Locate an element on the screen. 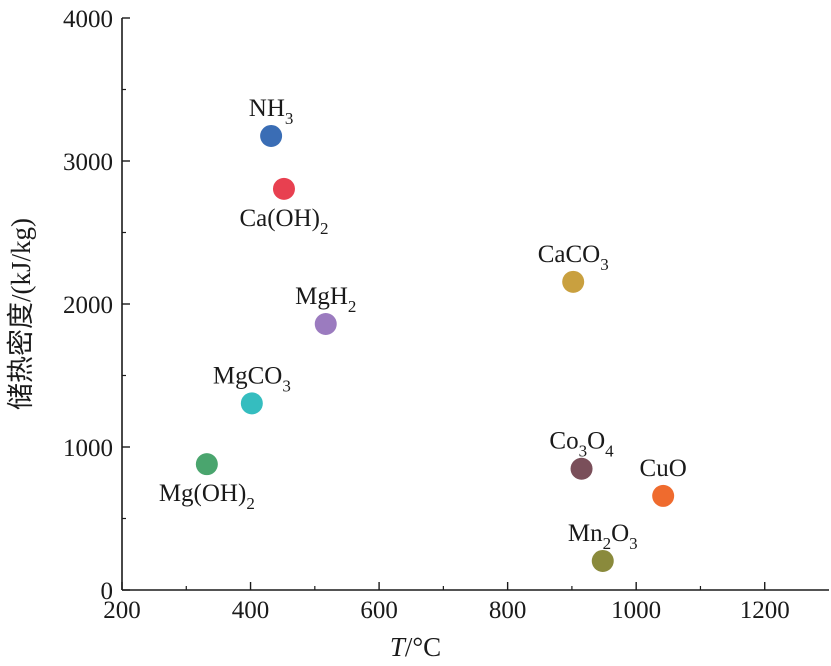 This screenshot has height=666, width=831. x-tick-label: 1000 is located at coordinates (636, 610).